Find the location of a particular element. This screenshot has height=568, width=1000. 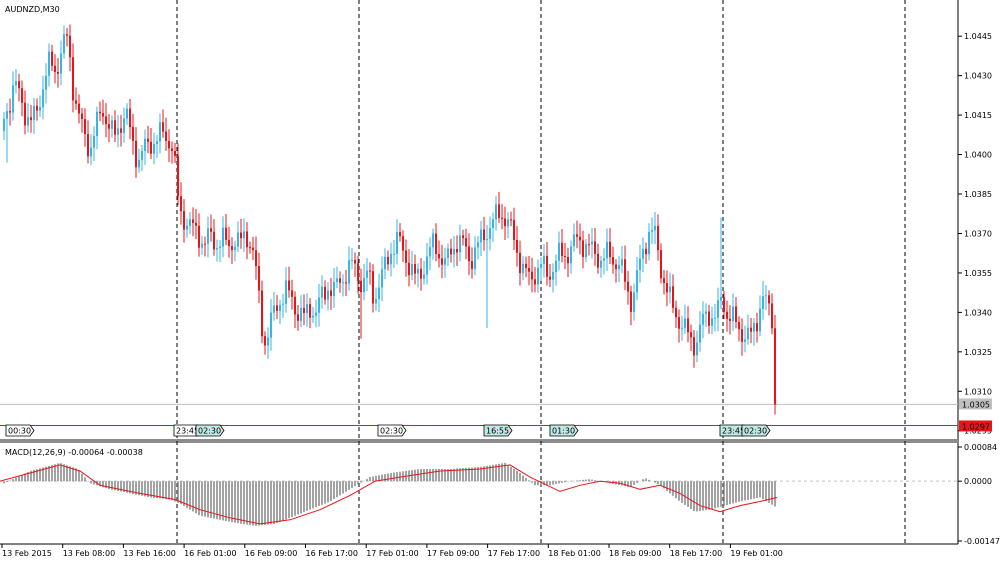

macd-signal-line is located at coordinates (389, 494).